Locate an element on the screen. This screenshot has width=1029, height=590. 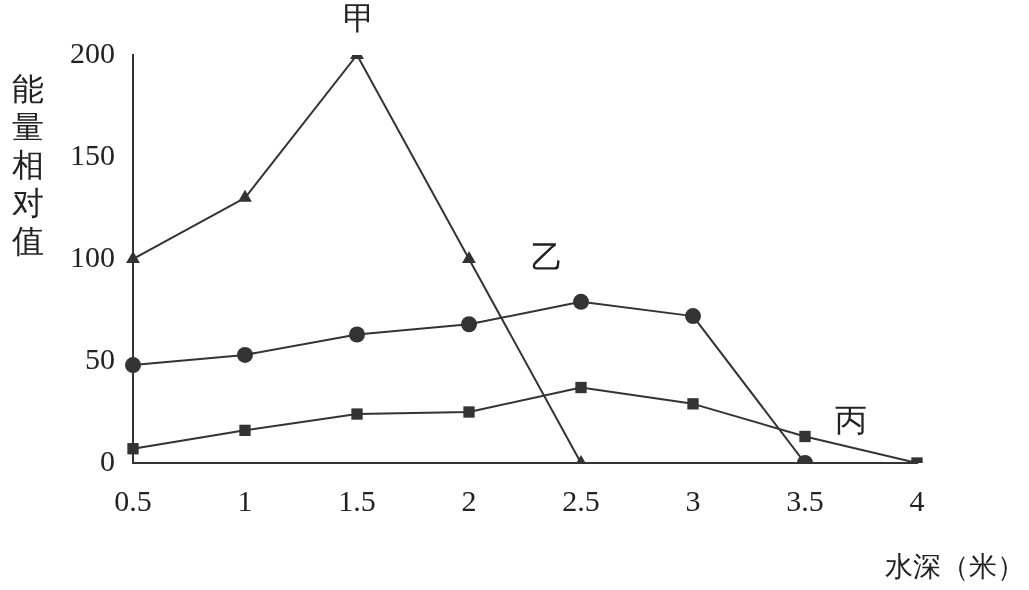
y-tick-label: 50 is located at coordinates (100, 358).